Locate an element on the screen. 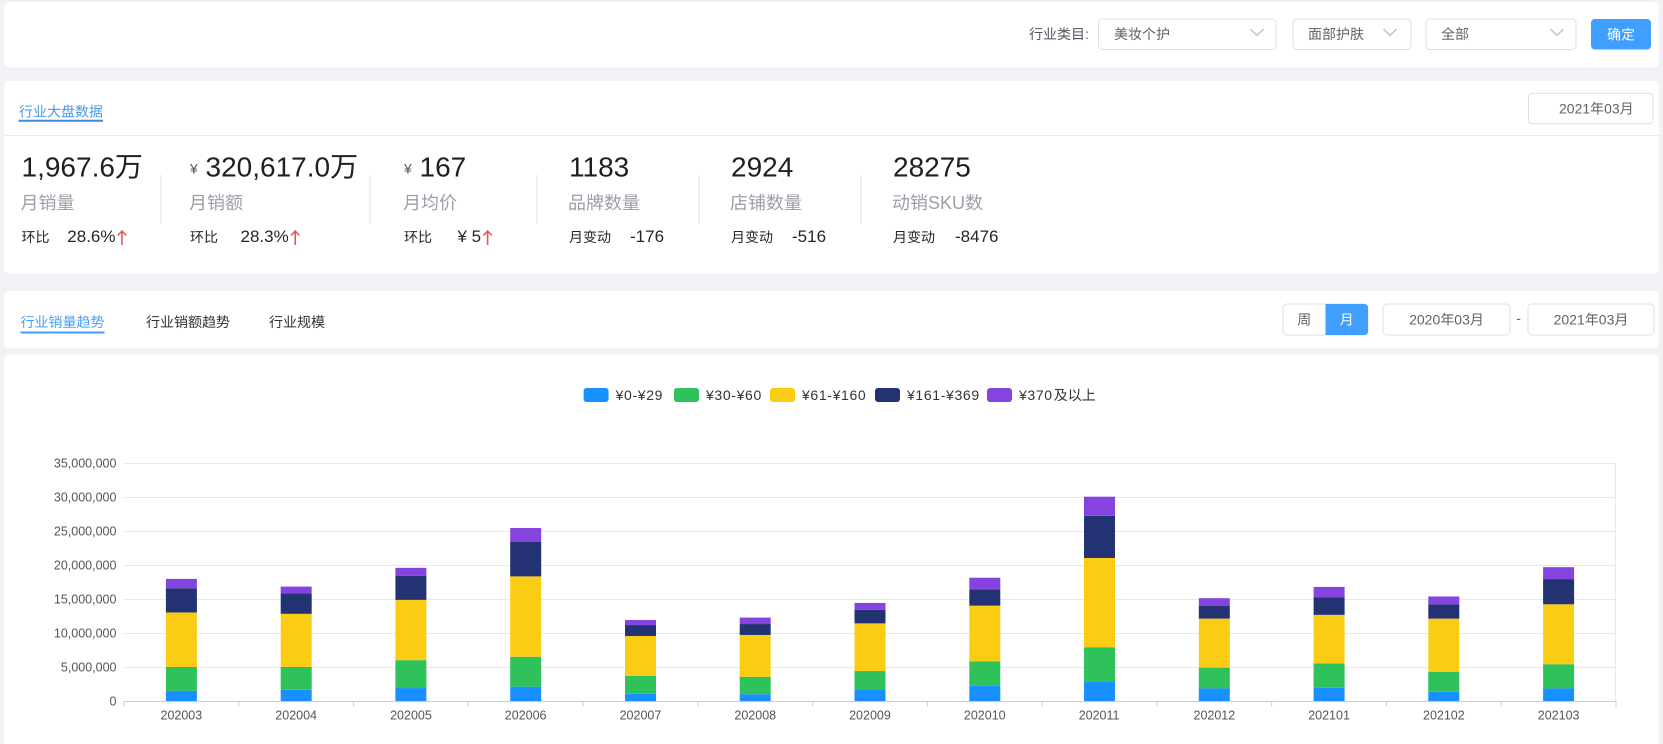 This screenshot has width=1663, height=744. svg-text: 167 is located at coordinates (443, 167).